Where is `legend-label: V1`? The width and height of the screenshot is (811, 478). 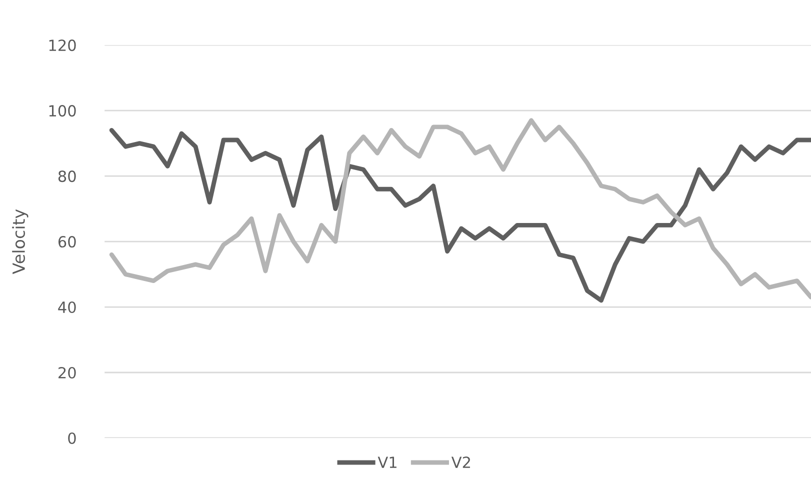
legend-label: V1 is located at coordinates (387, 462).